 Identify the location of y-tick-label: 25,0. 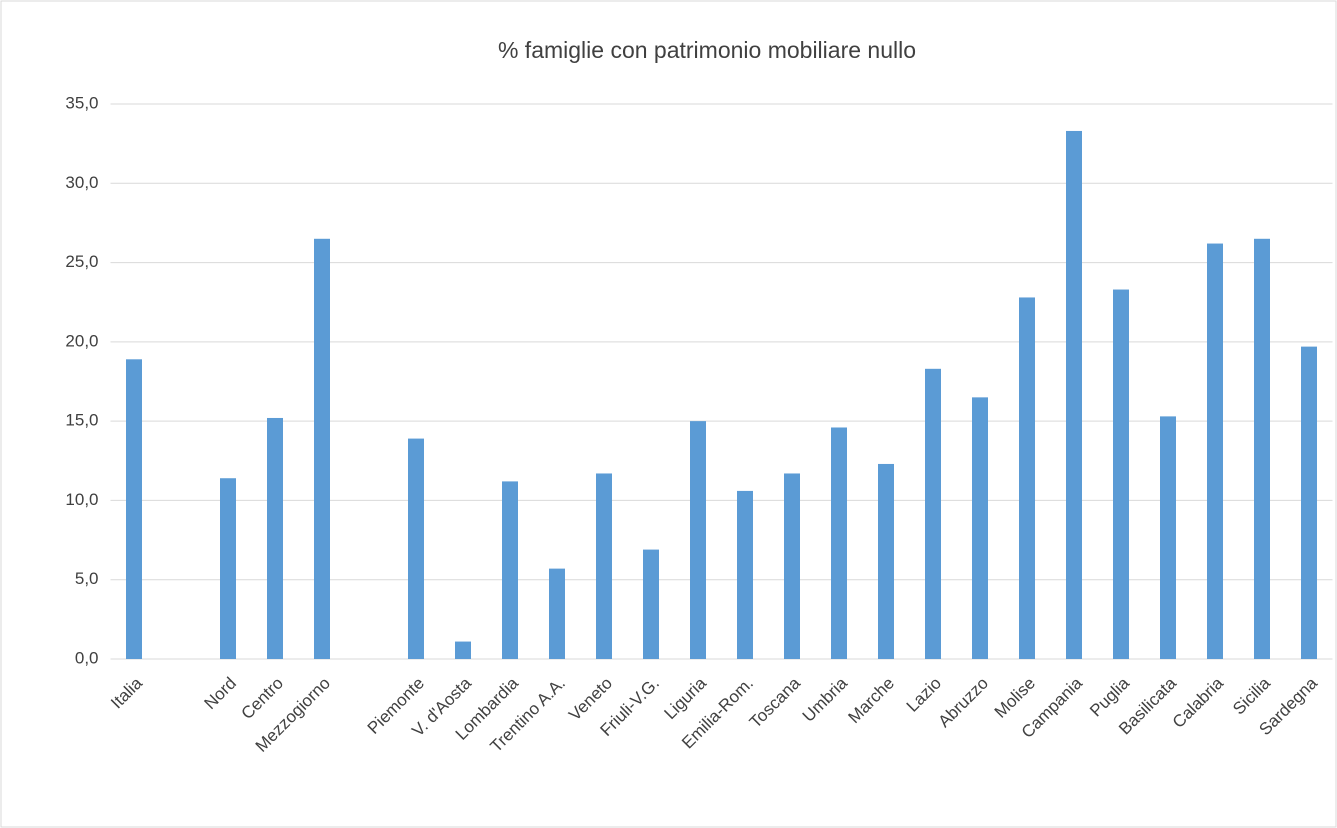
(81, 261).